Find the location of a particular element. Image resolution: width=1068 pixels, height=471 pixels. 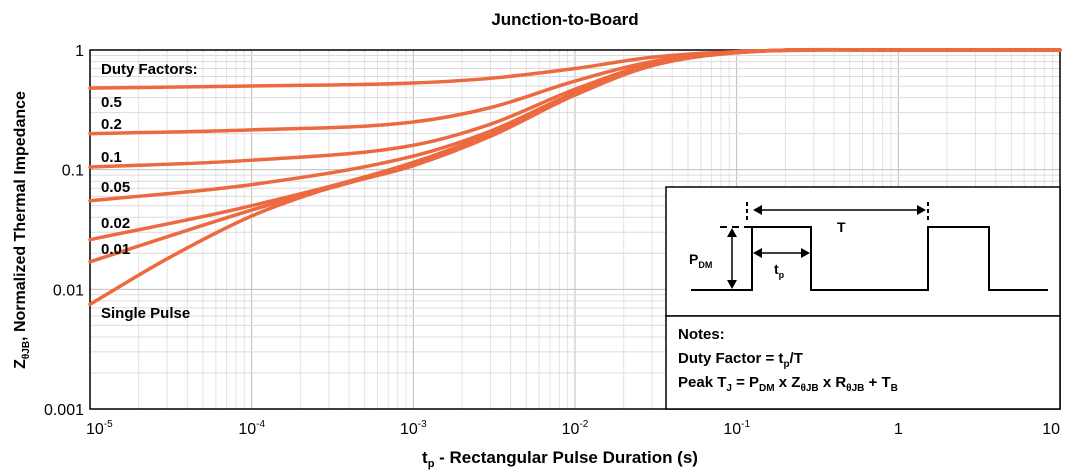

series-label-0.5: 0.5 is located at coordinates (111, 102).